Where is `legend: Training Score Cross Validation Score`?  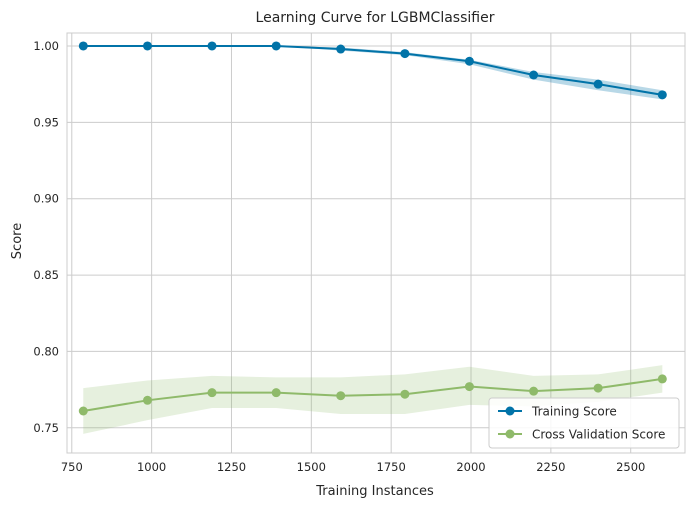 legend: Training Score Cross Validation Score is located at coordinates (584, 423).